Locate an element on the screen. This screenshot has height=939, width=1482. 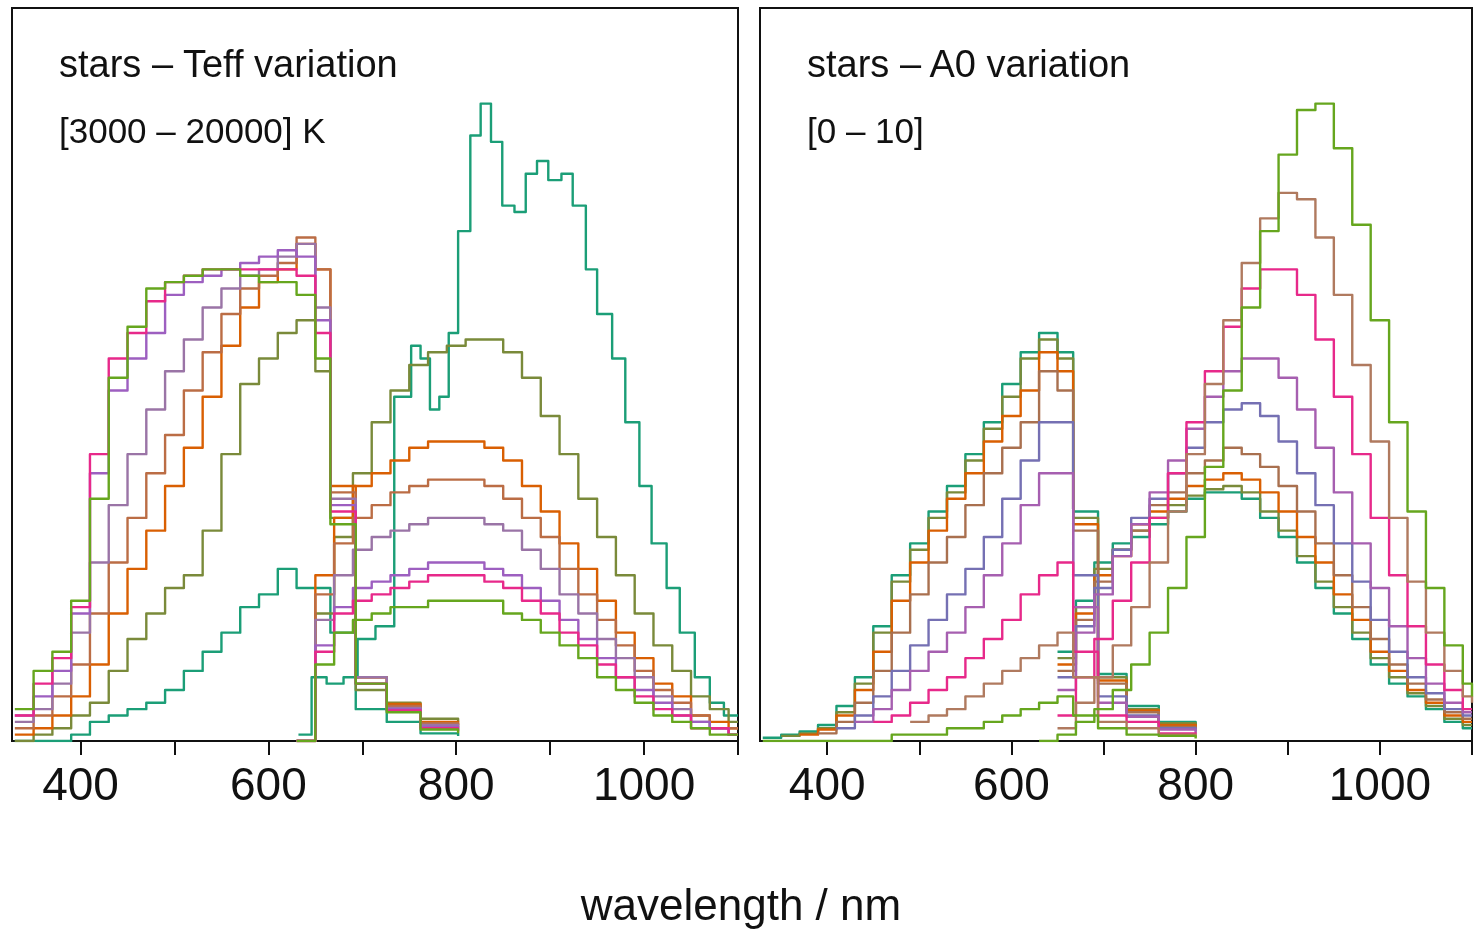
chart-subtitle: [0 – 10] is located at coordinates (865, 130).